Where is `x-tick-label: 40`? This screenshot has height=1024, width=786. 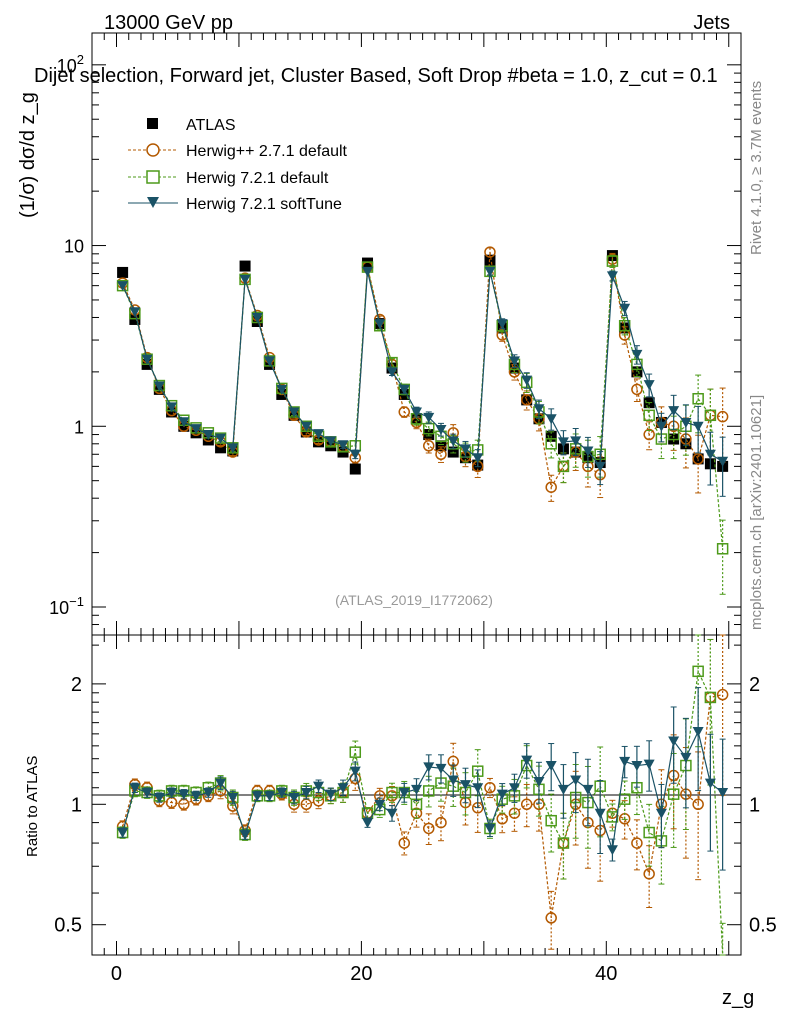
x-tick-label: 40 is located at coordinates (606, 974).